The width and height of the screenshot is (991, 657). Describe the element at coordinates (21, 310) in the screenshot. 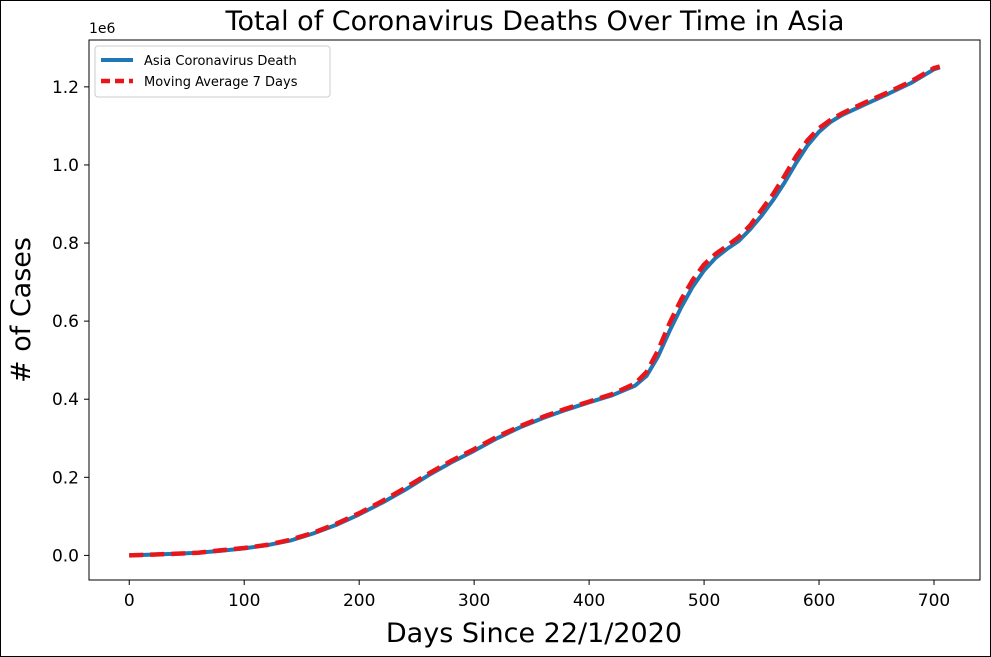

I see `y-axis-label: # of Cases` at that location.